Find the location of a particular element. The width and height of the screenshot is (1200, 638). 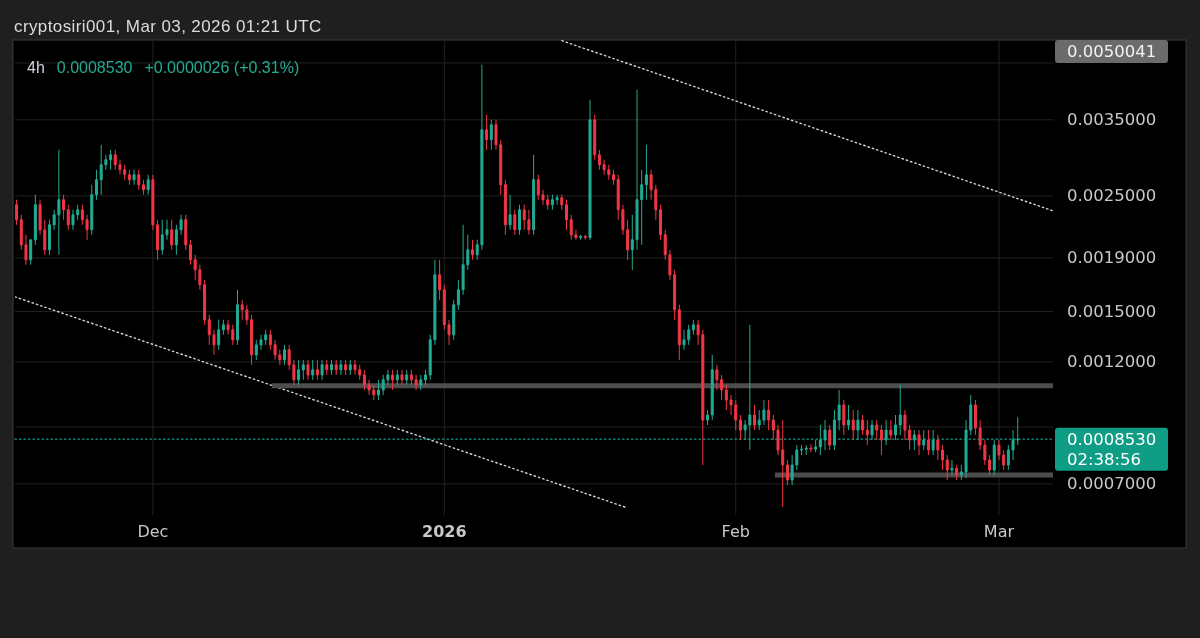

annotation: +0.0000026 (+0.31%) is located at coordinates (222, 67).